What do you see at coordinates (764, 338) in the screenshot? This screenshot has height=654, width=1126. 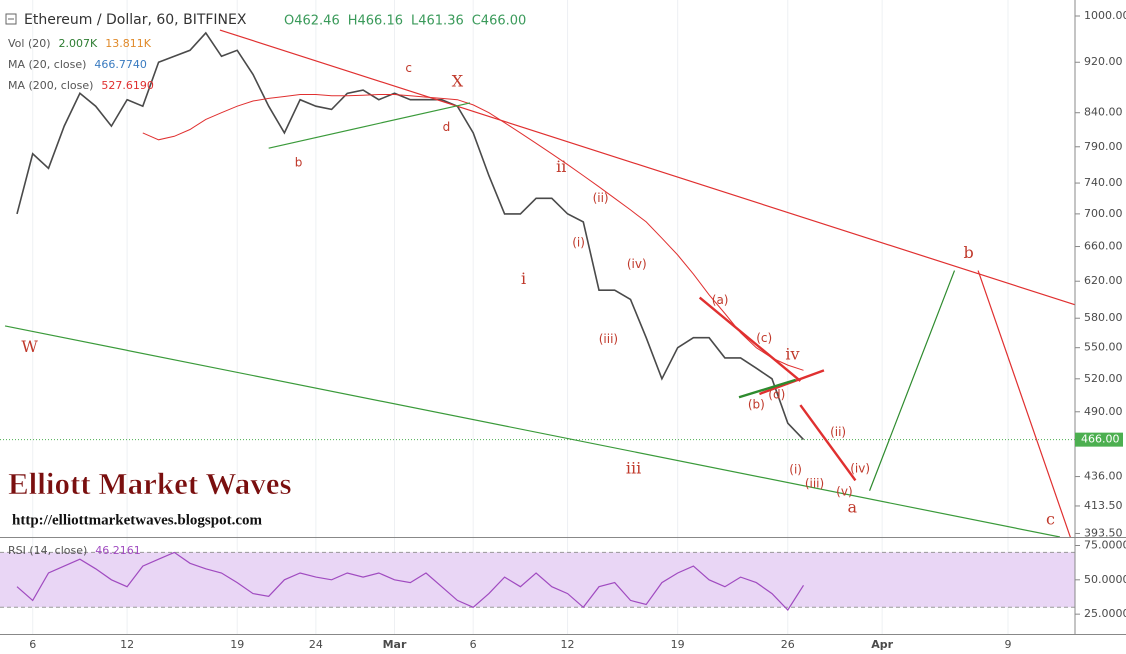 I see `wave-label: (c)` at bounding box center [764, 338].